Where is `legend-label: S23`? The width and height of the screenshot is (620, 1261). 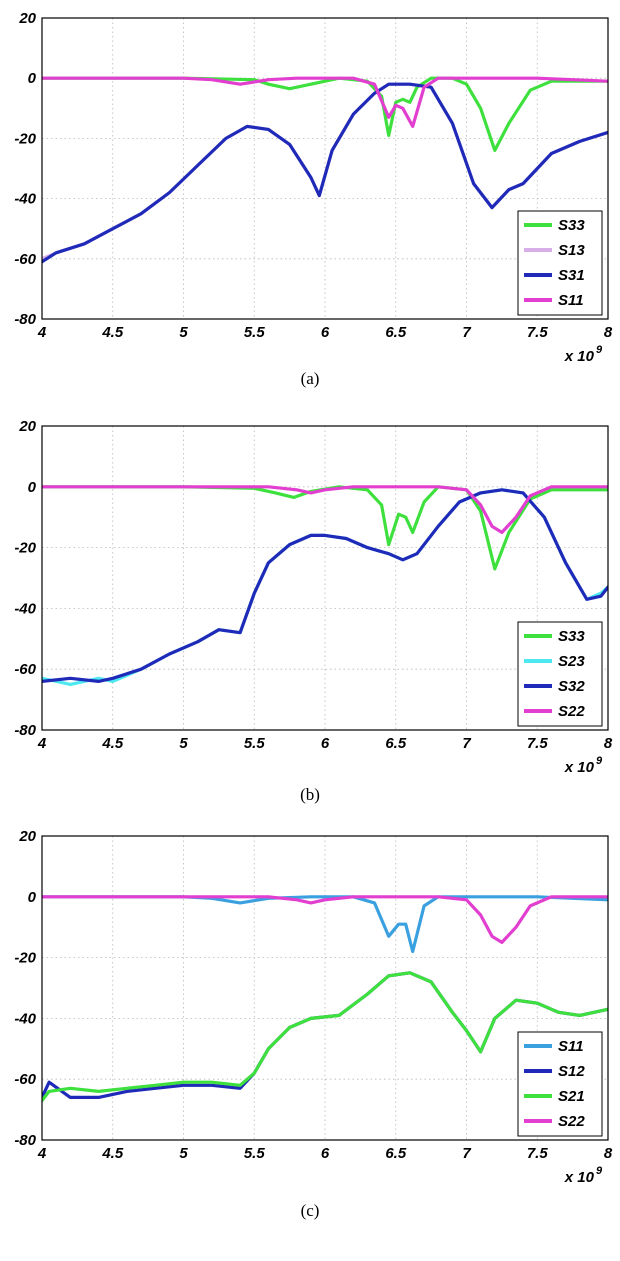 legend-label: S23 is located at coordinates (571, 661).